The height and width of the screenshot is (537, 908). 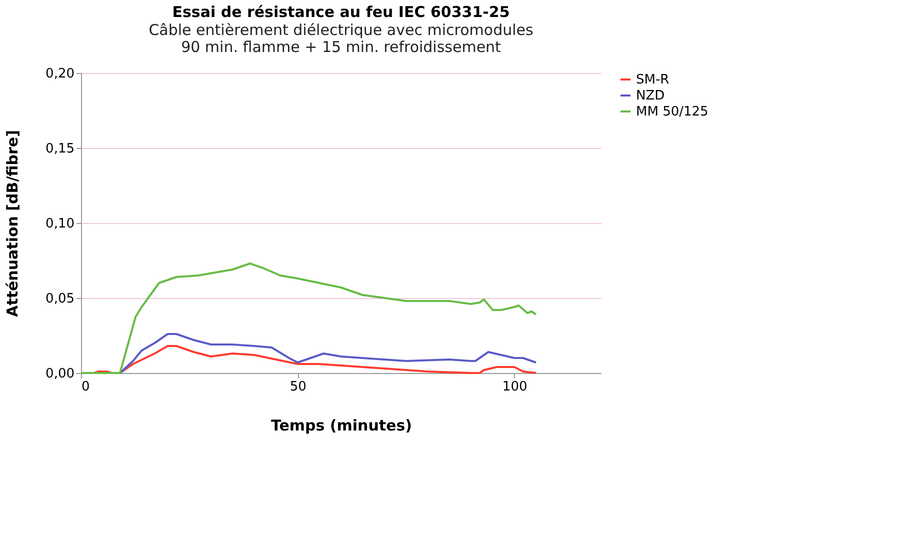 What do you see at coordinates (672, 112) in the screenshot?
I see `legend-label: MM 50/125` at bounding box center [672, 112].